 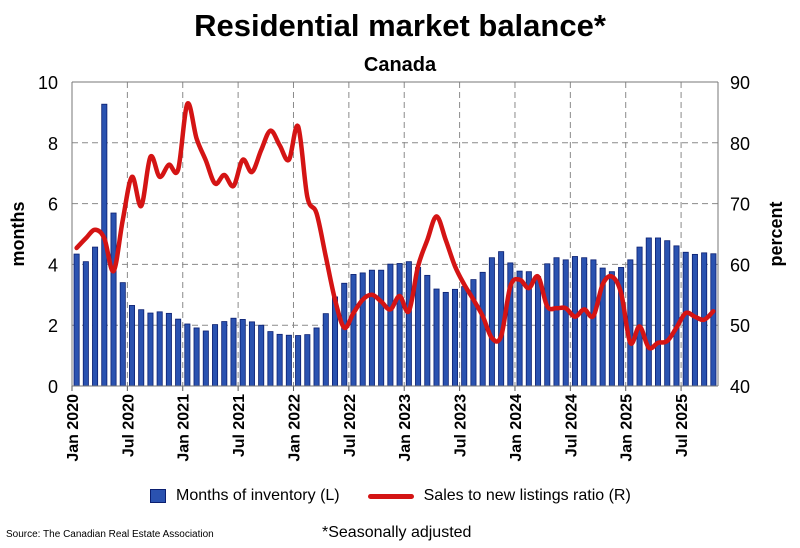 What do you see at coordinates (776, 233) in the screenshot?
I see `y-axis-label-right: percent` at bounding box center [776, 233].